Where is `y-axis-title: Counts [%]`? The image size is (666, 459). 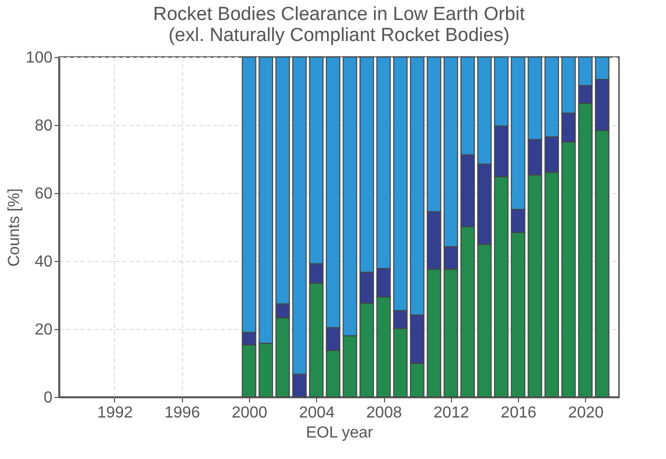 y-axis-title: Counts [%] is located at coordinates (14, 227).